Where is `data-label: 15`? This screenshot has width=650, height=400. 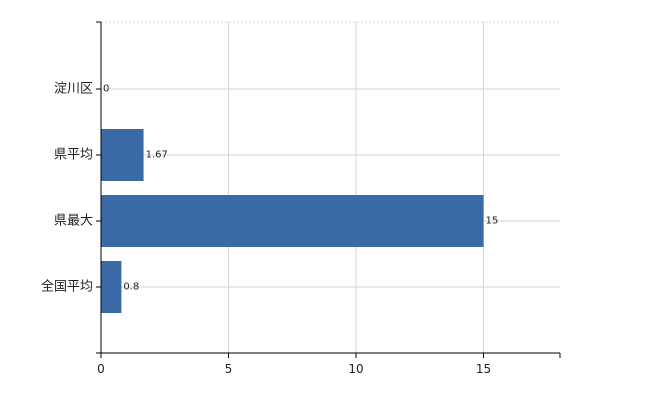 data-label: 15 is located at coordinates (492, 221).